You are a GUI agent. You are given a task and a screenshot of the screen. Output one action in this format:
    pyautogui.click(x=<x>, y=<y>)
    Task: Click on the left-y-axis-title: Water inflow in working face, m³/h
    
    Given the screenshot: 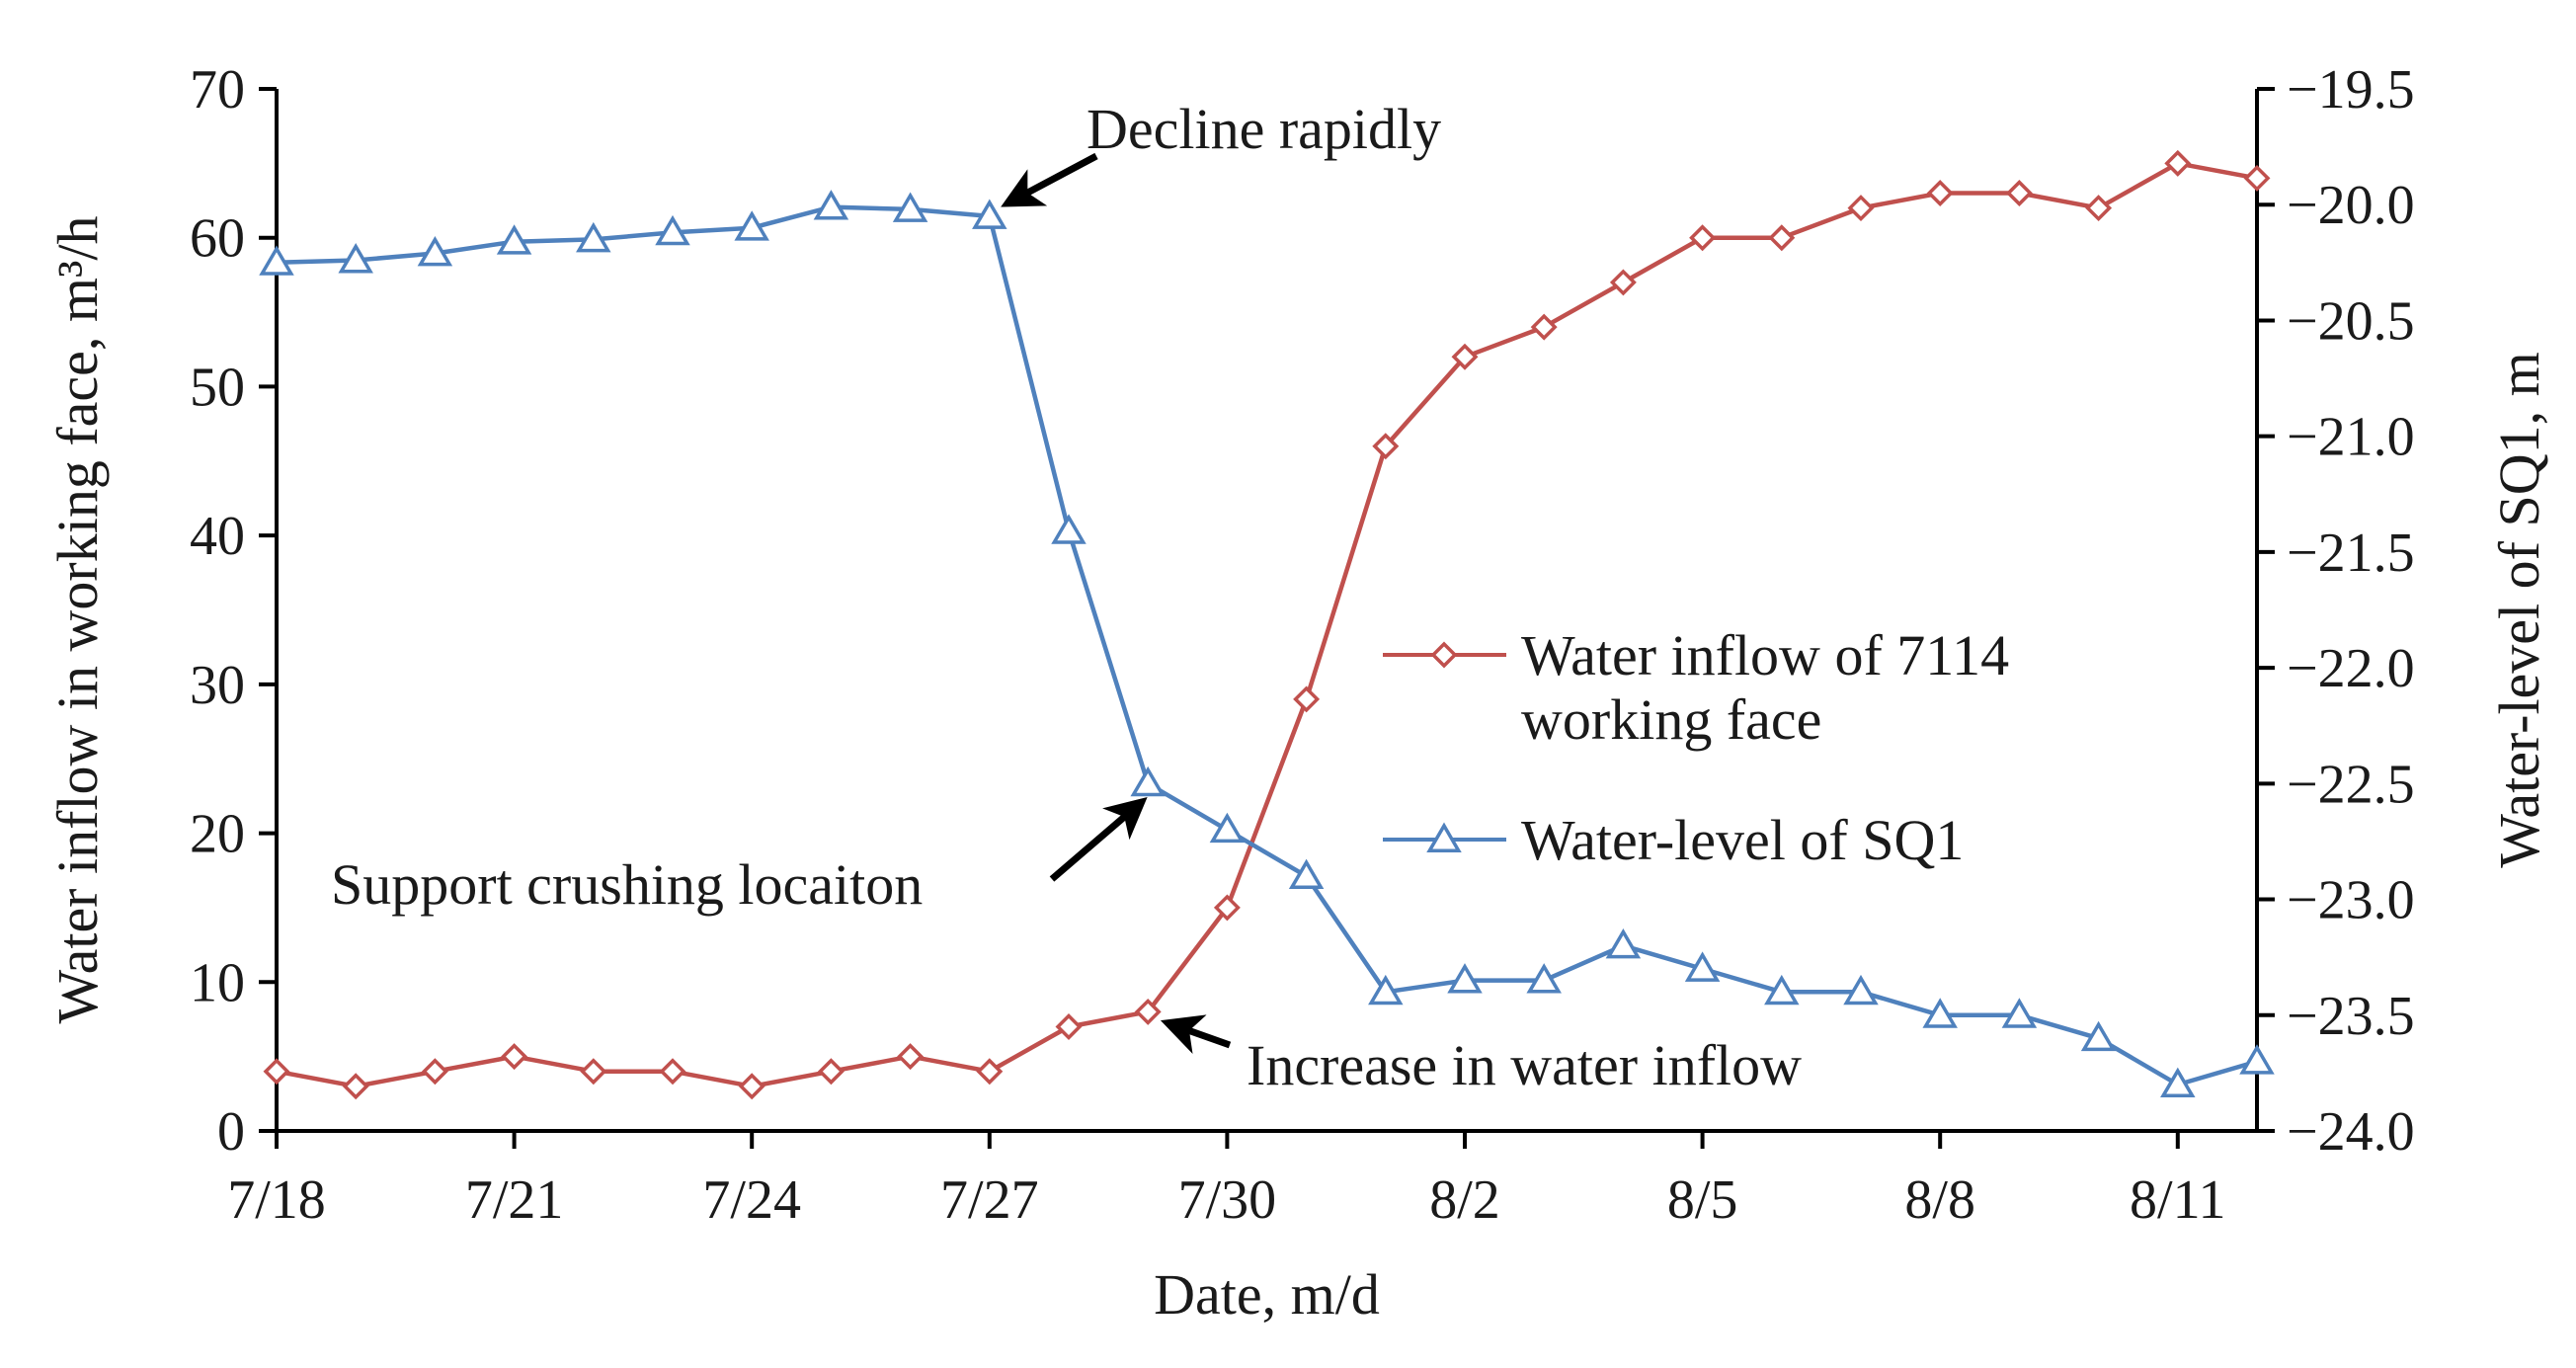 What is the action you would take?
    pyautogui.click(x=77, y=619)
    